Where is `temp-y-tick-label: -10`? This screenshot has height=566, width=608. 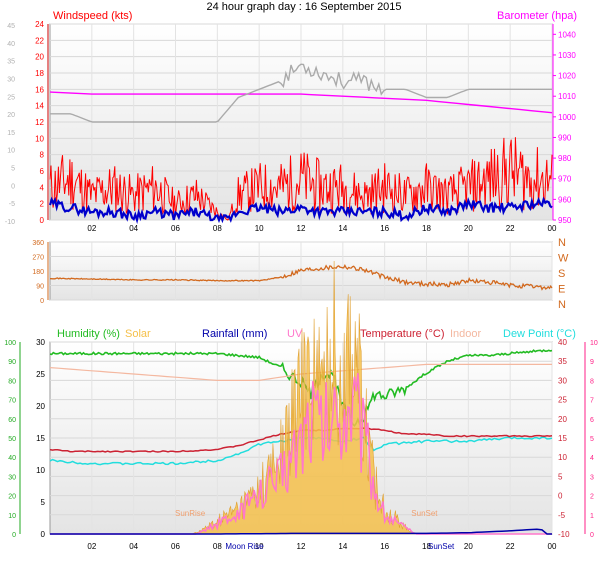 temp-y-tick-label: -10 is located at coordinates (564, 534).